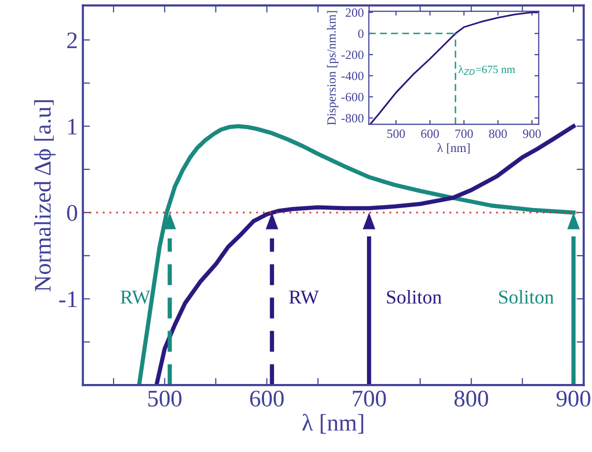 This screenshot has width=592, height=452. What do you see at coordinates (72, 126) in the screenshot?
I see `y-tick-label: 1` at bounding box center [72, 126].